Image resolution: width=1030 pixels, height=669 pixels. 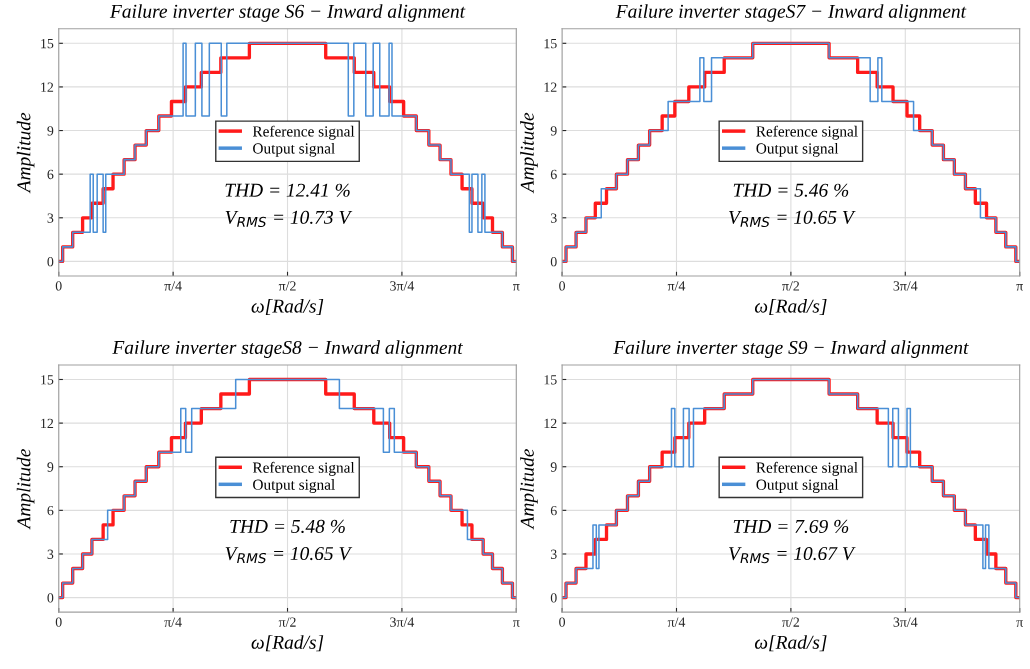 I want to click on chart-title: Failure inverter stageS7 − Inward alignment, so click(x=791, y=13).